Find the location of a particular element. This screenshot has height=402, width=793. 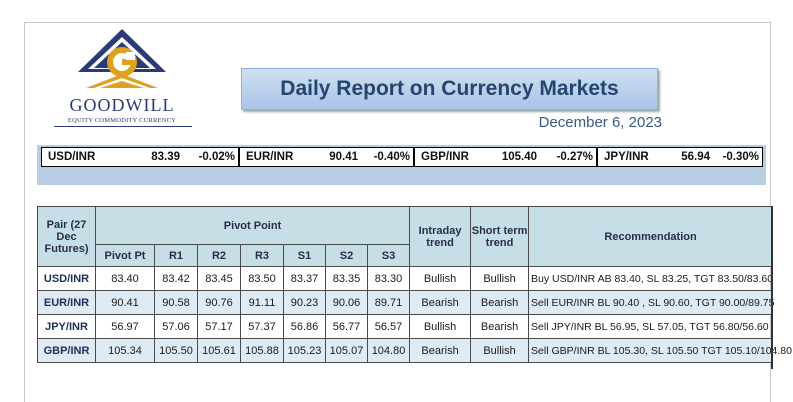

ticker-price: 105.40 is located at coordinates (519, 157).